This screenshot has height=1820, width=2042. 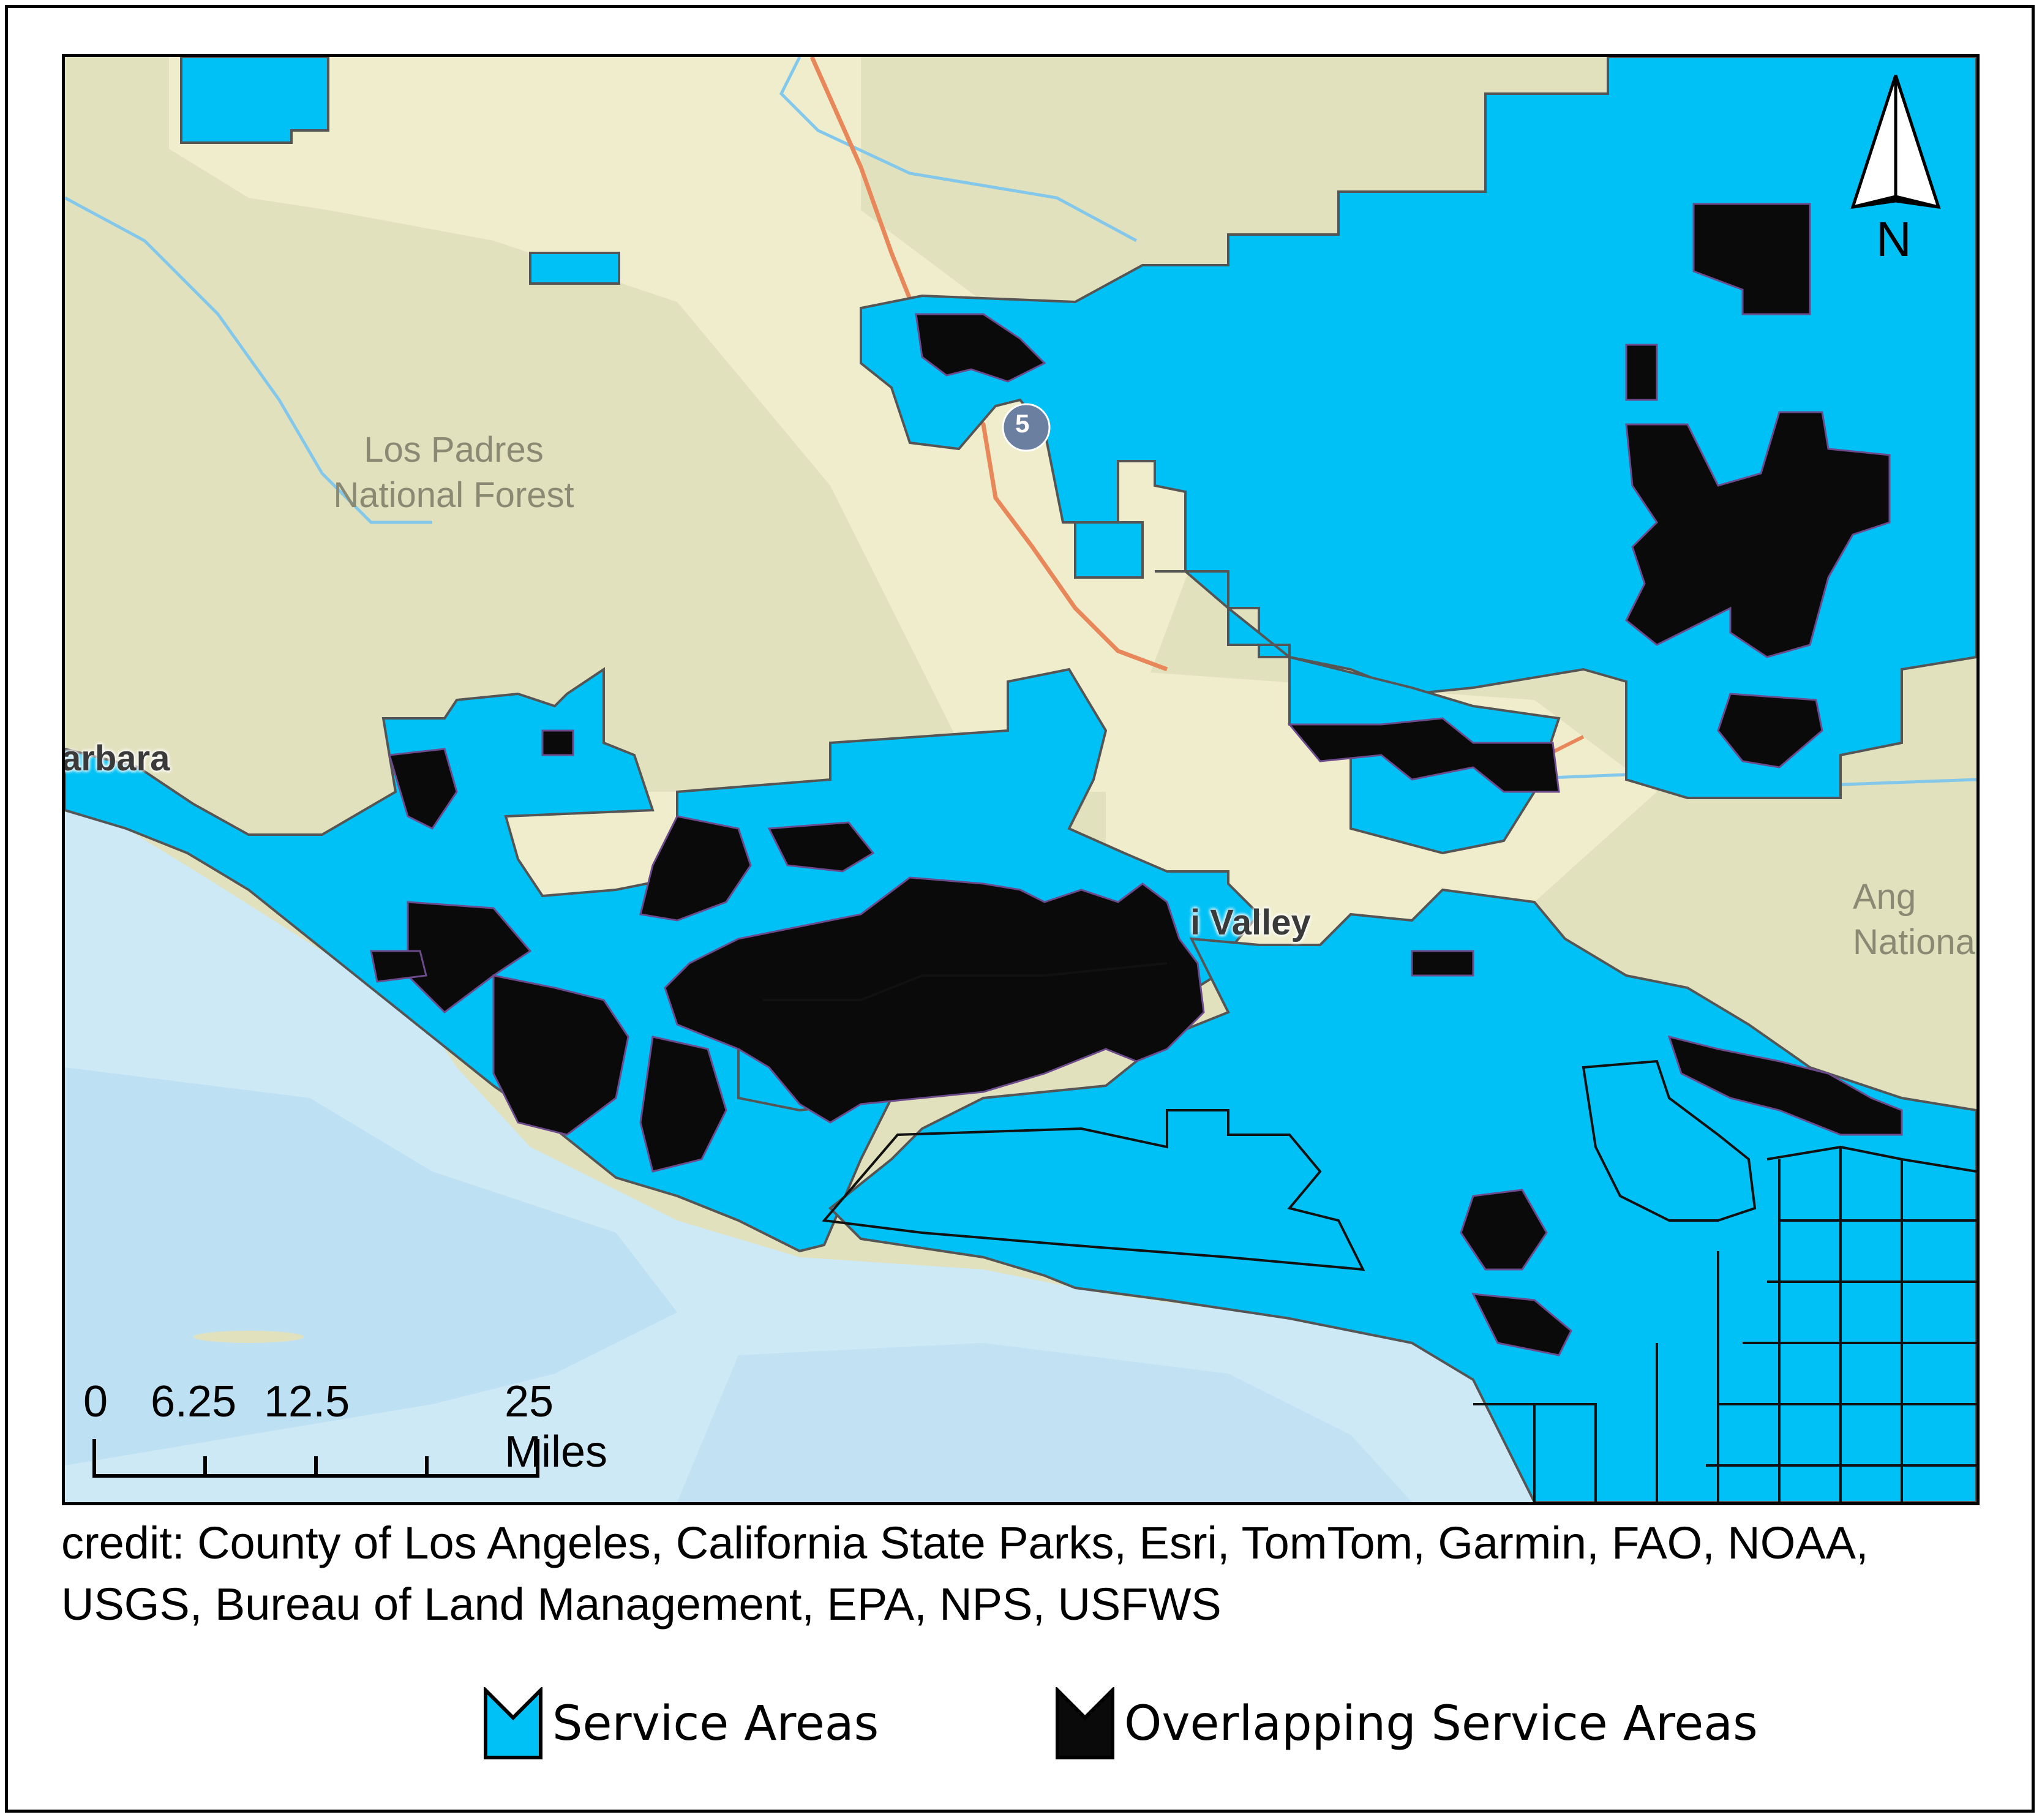 I want to click on legend-overlapping-areas-label: Overlapping Service Areas, so click(x=1441, y=1723).